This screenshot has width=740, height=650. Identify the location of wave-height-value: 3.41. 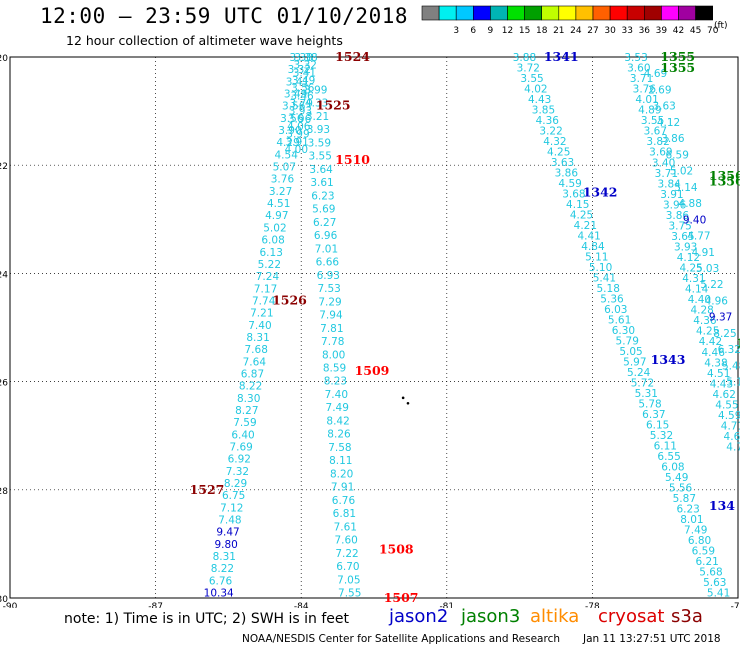
(304, 73).